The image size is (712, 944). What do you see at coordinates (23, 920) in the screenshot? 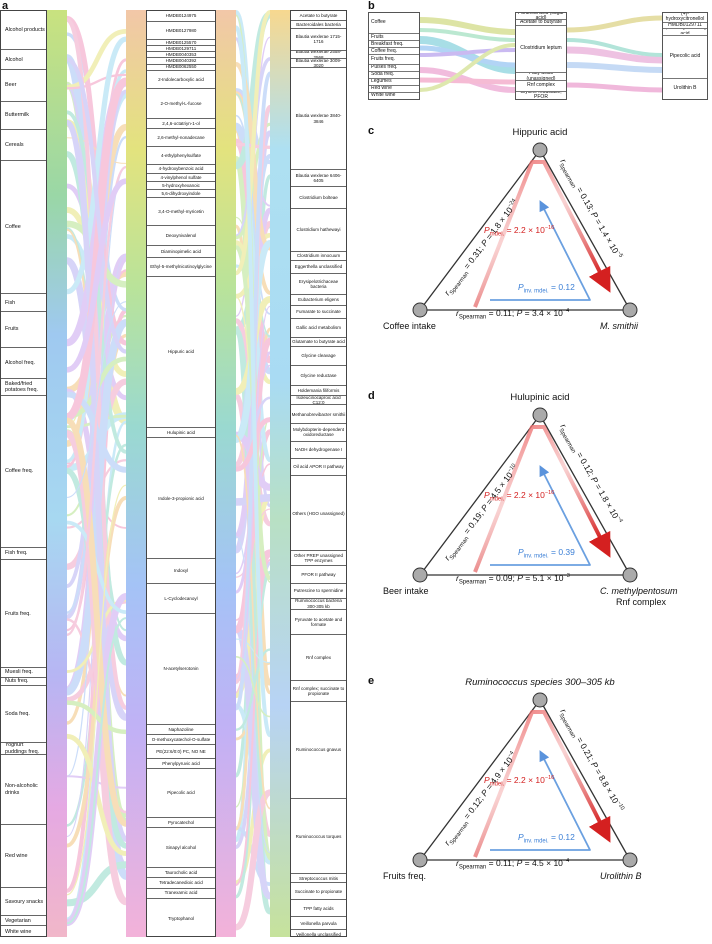
I see `colL-cell: Vegetarian` at bounding box center [23, 920].